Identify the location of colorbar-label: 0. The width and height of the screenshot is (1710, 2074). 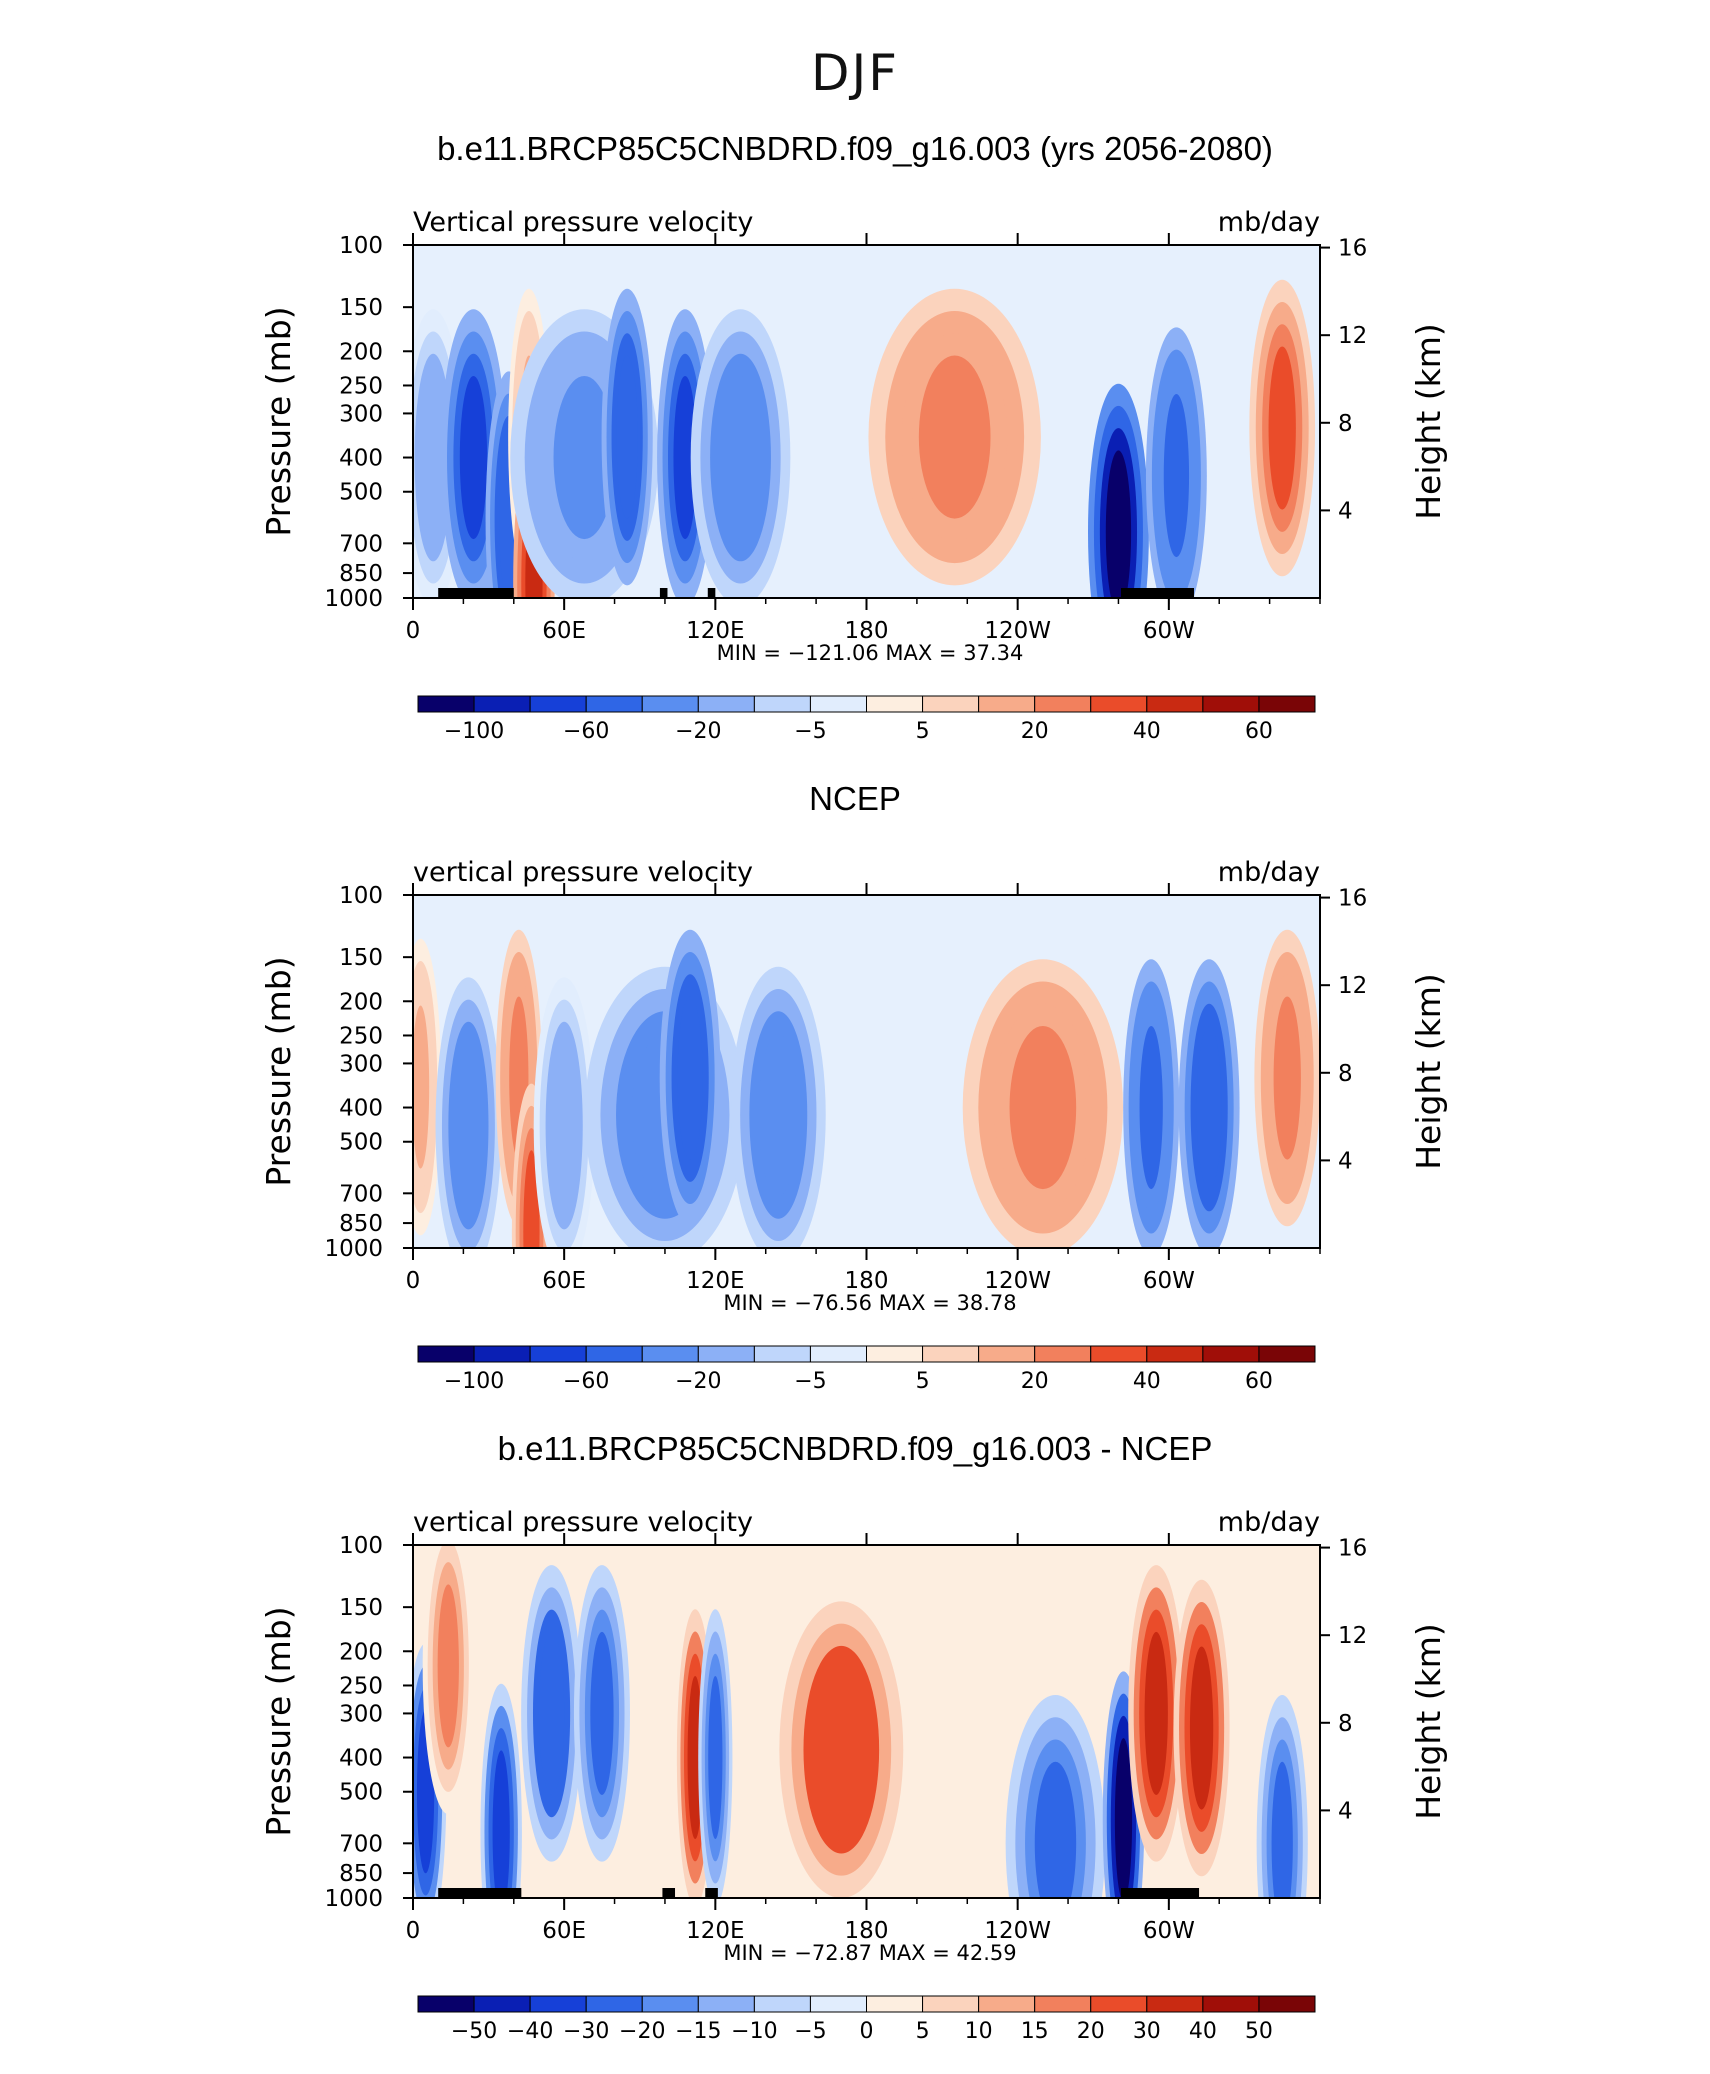
(867, 2031).